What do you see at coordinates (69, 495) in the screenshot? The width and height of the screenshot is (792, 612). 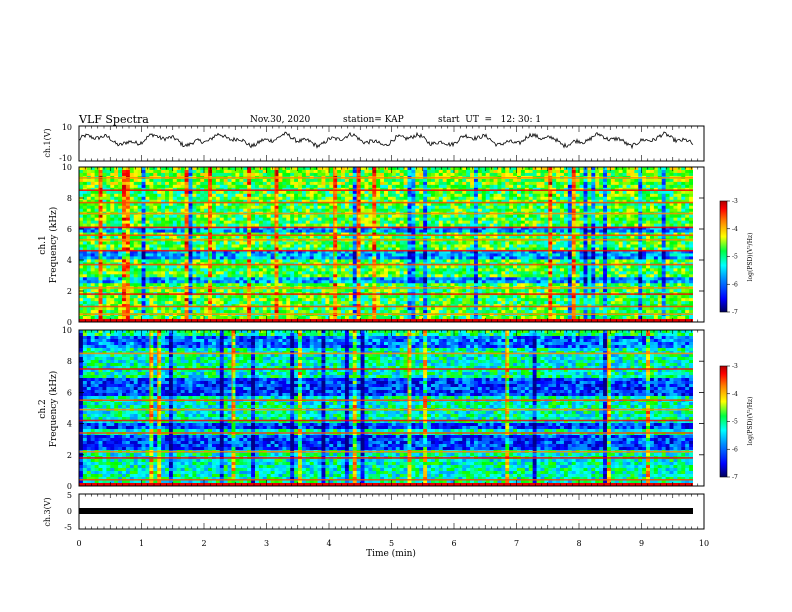 I see `ch3-ytick-top: 5` at bounding box center [69, 495].